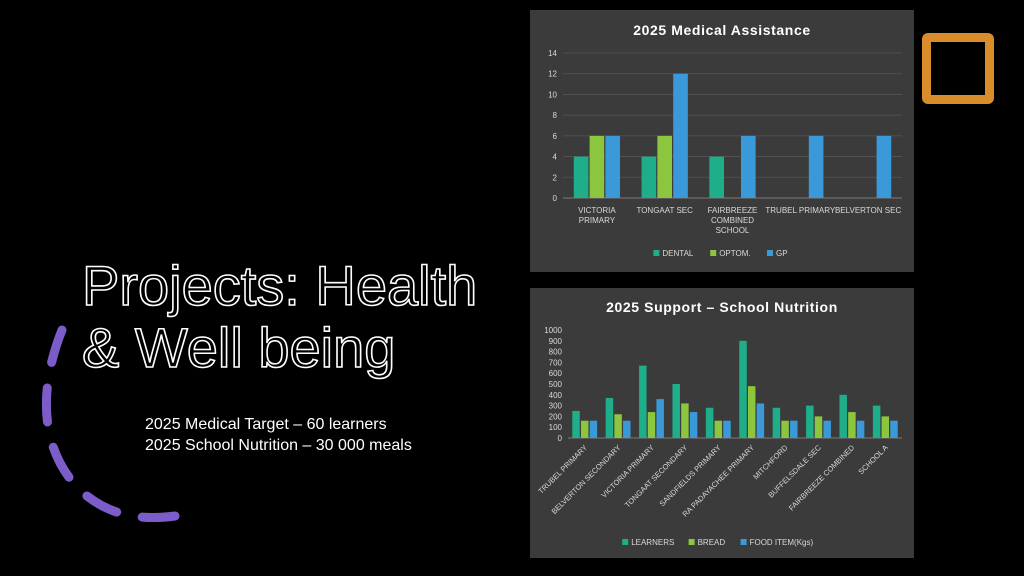 The width and height of the screenshot is (1024, 576). I want to click on bar-bread-mitchford, so click(785, 429).